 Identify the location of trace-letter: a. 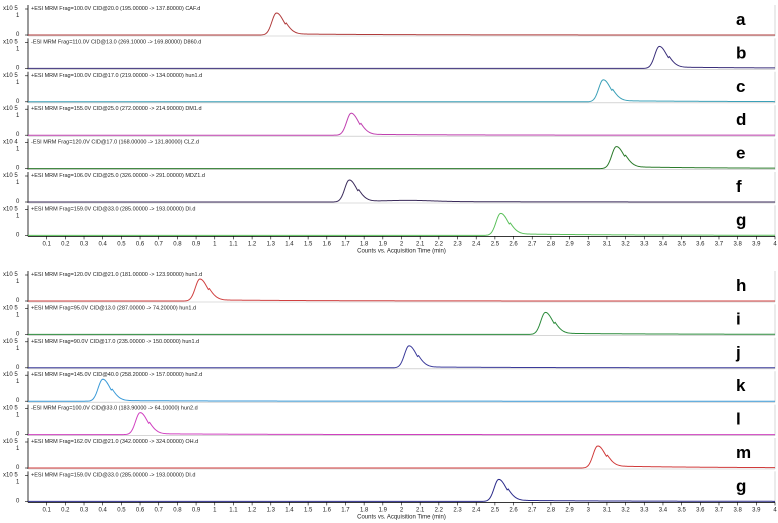
(741, 19).